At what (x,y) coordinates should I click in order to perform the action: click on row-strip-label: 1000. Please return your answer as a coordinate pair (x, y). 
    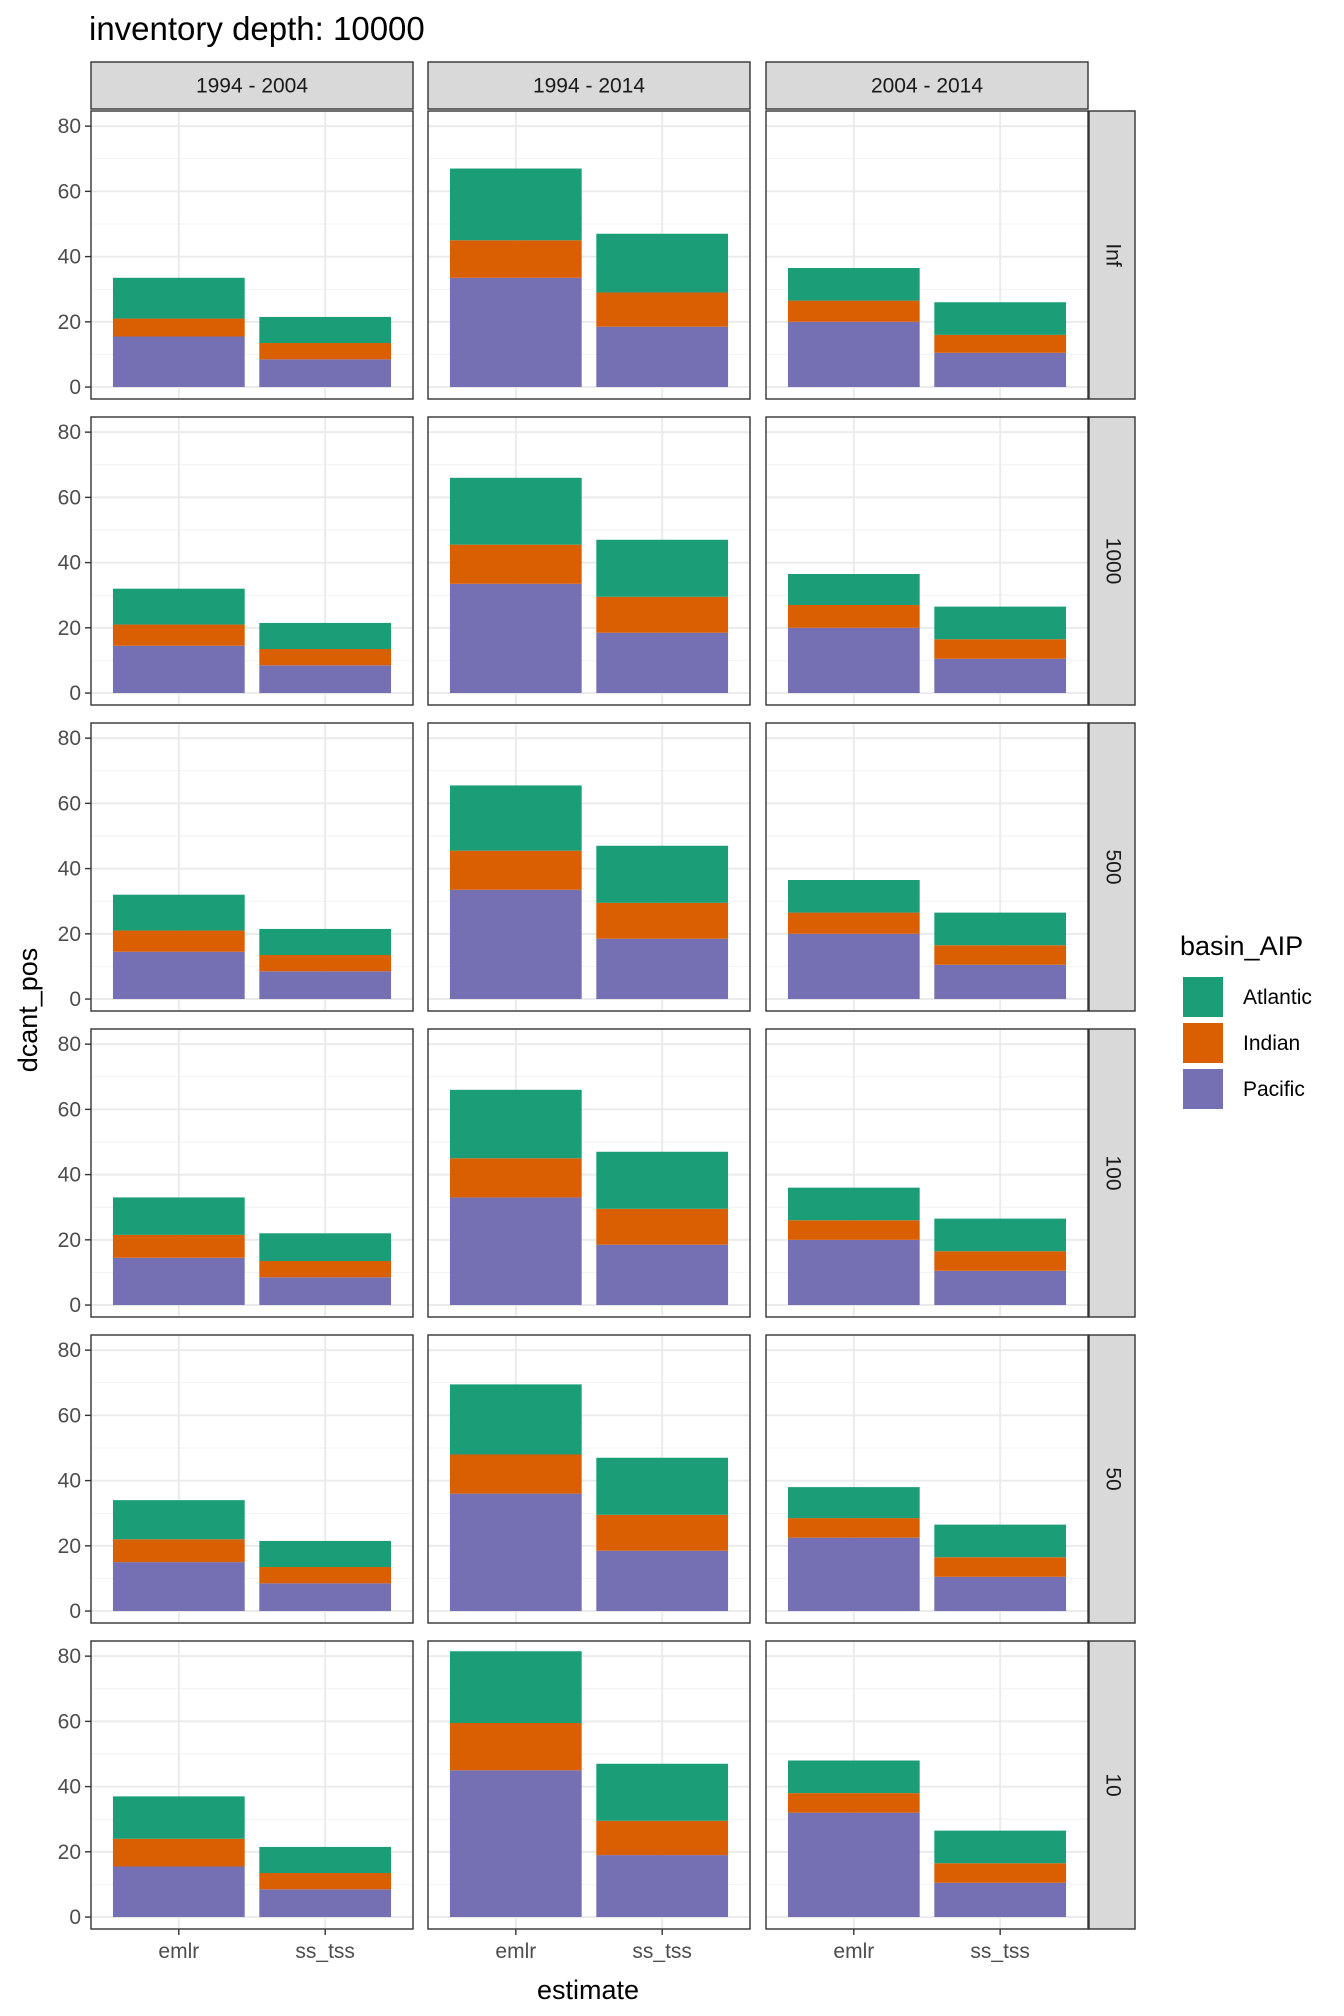
    Looking at the image, I should click on (1112, 561).